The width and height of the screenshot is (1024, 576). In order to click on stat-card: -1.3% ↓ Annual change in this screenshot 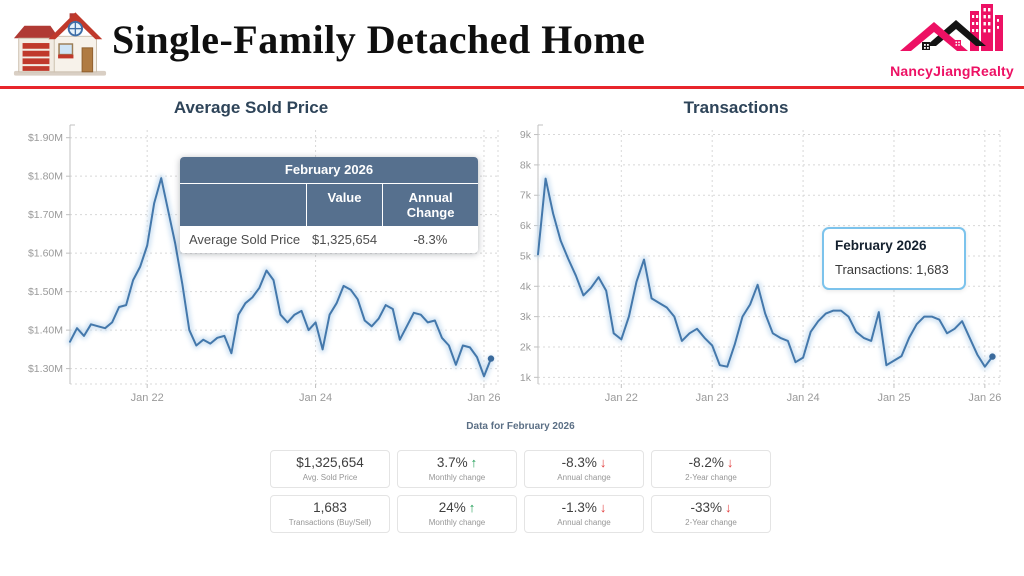, I will do `click(584, 514)`.